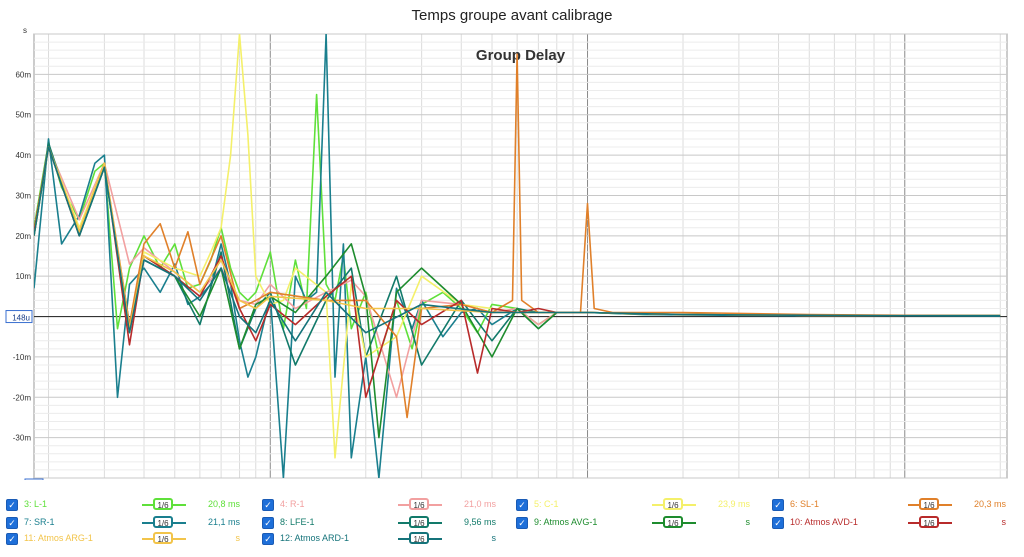 This screenshot has width=1024, height=557. Describe the element at coordinates (566, 522) in the screenshot. I see `legend-series-name: 9: Atmos AVG-1` at that location.